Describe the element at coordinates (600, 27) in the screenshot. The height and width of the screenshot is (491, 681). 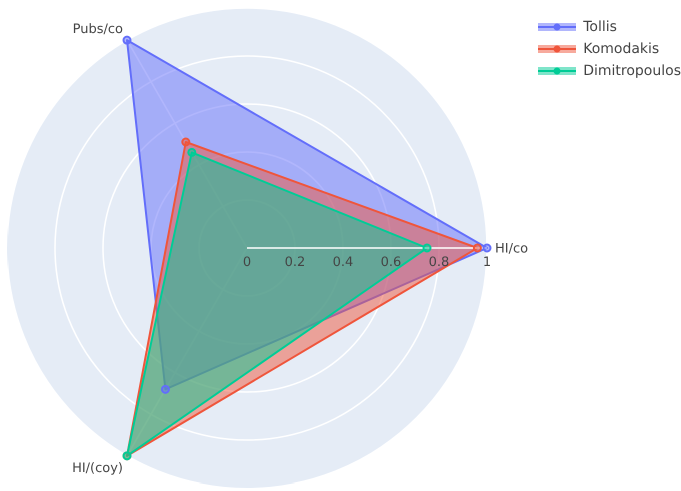
I see `legend-label: Tollis` at that location.